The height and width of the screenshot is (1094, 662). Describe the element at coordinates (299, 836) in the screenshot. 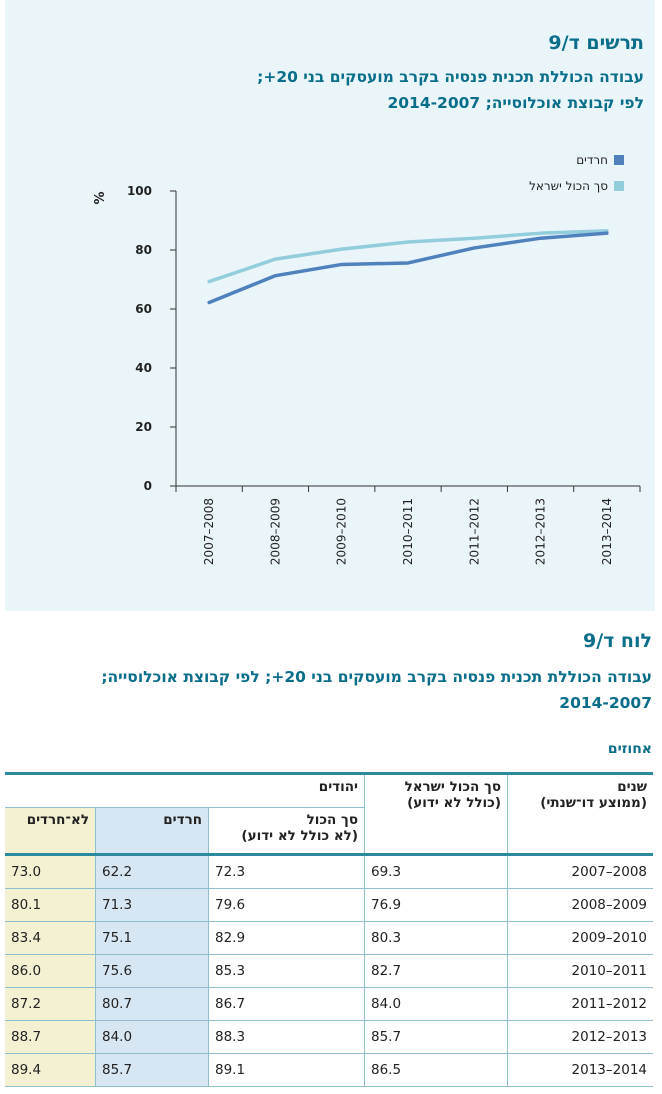

I see `header-jews-total-line2: (לא כולל לא ידוע)` at that location.